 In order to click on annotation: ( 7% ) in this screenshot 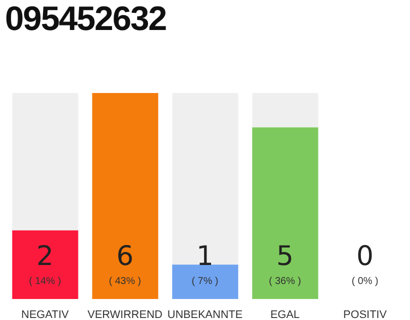, I will do `click(205, 281)`.